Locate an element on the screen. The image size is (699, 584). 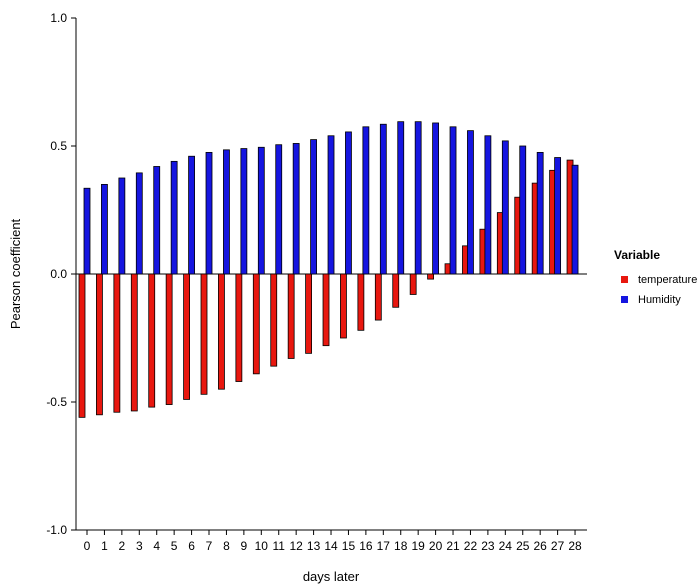
y-tick-label: -1.0 is located at coordinates (56, 530).